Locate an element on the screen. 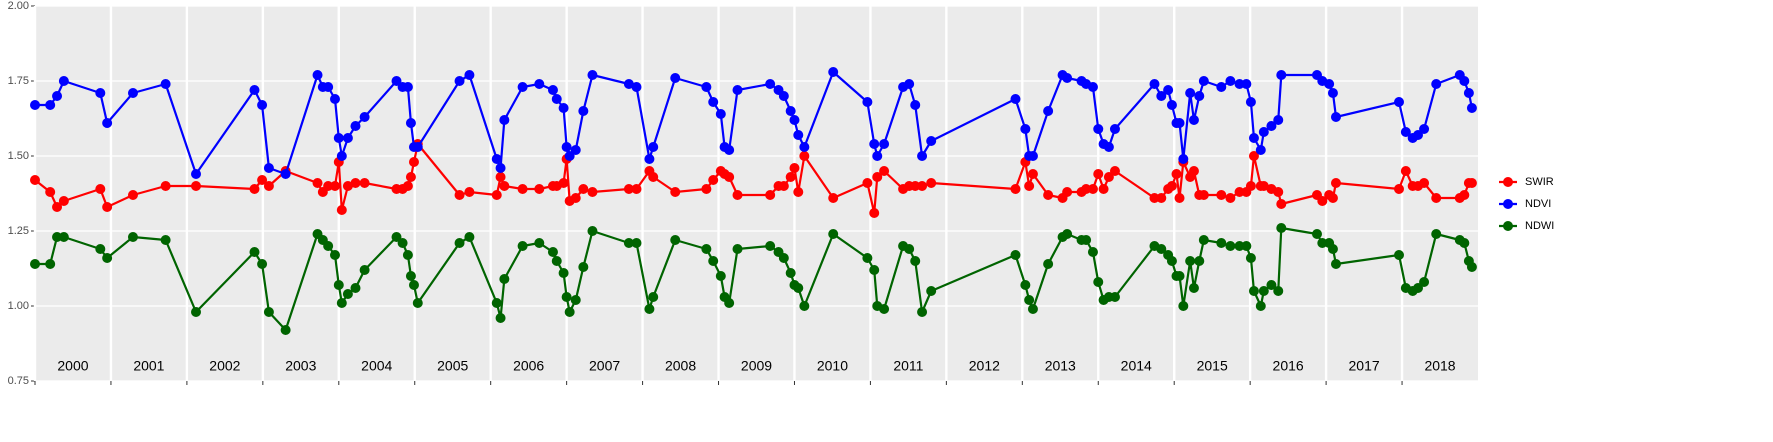 This screenshot has width=1773, height=442. legend-key is located at coordinates (1508, 204).